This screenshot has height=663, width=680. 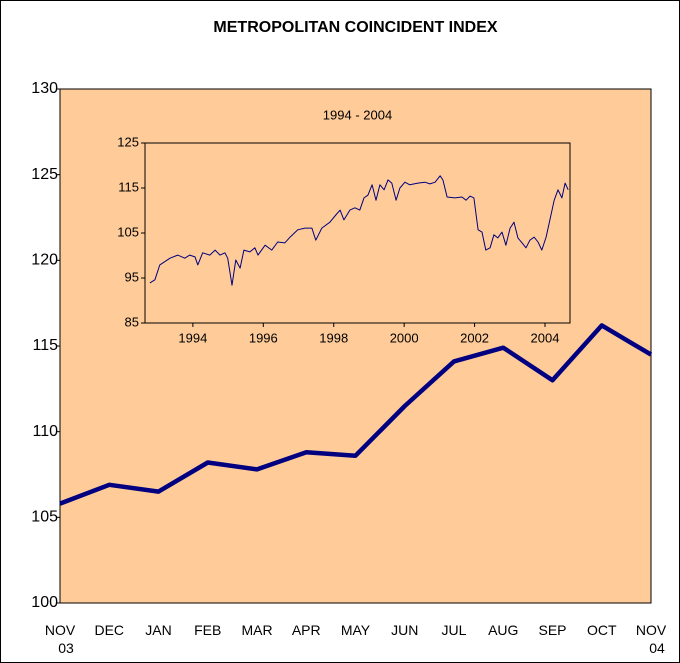 I want to click on x-tick-label: FEB, so click(x=207, y=630).